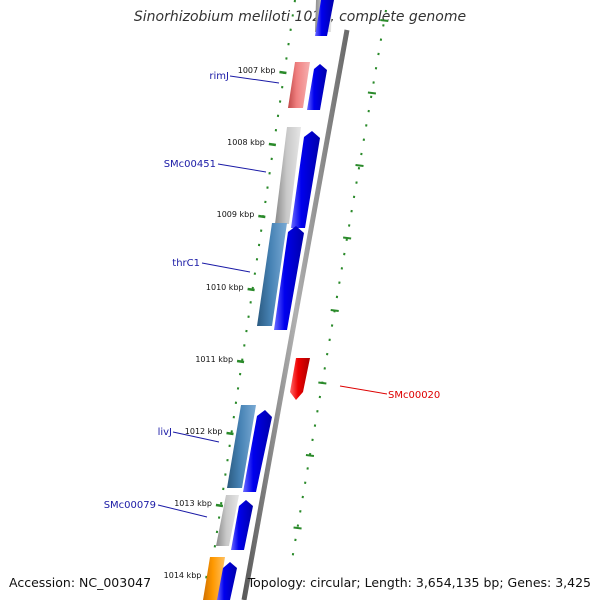 This screenshot has width=600, height=600. What do you see at coordinates (80, 582) in the screenshot?
I see `accession-text: Accession: NC_003047` at bounding box center [80, 582].